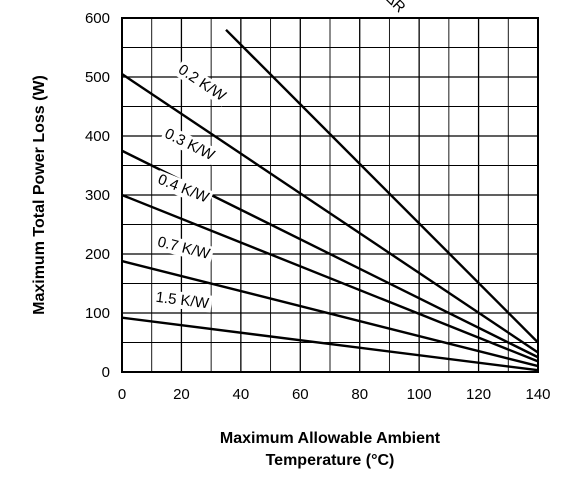  Describe the element at coordinates (181, 394) in the screenshot. I see `x-tick-label: 20` at that location.